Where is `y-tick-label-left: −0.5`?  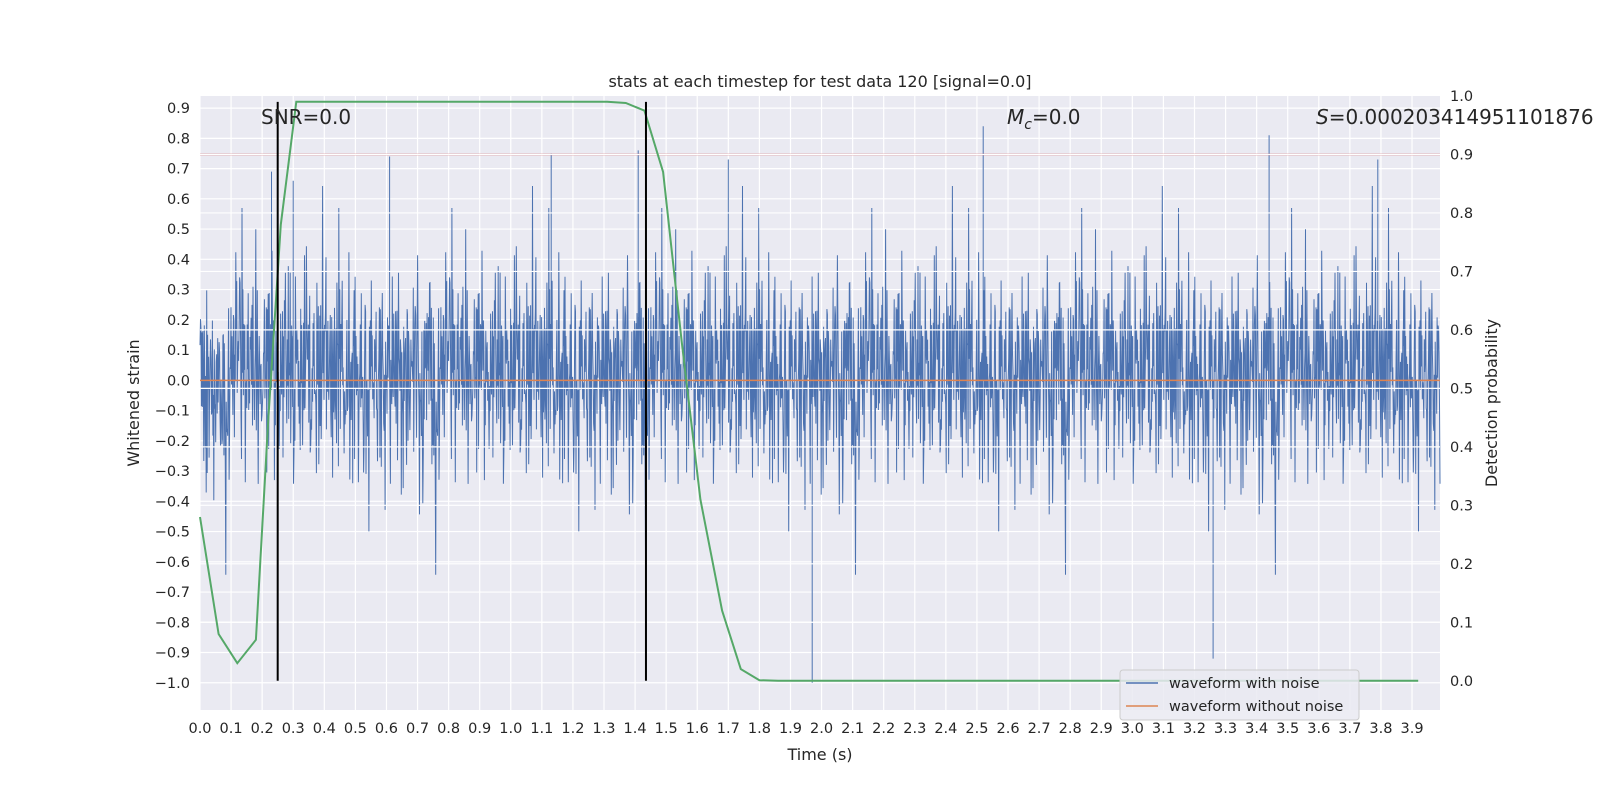 y-tick-label-left: −0.5 is located at coordinates (172, 533).